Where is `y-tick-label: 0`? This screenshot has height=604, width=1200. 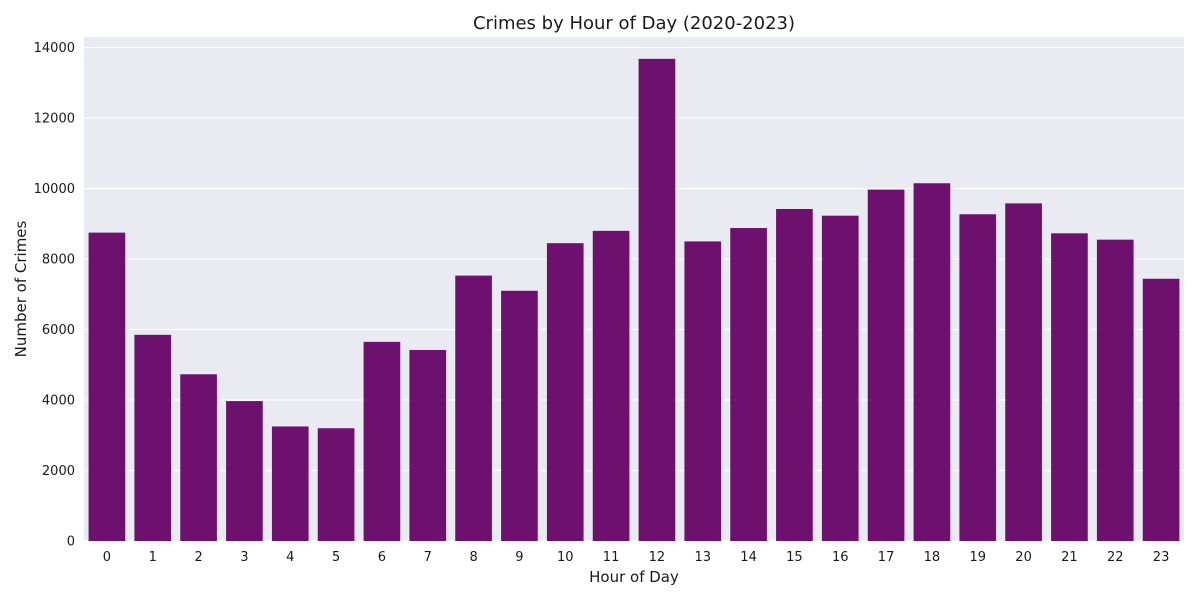
y-tick-label: 0 is located at coordinates (71, 542).